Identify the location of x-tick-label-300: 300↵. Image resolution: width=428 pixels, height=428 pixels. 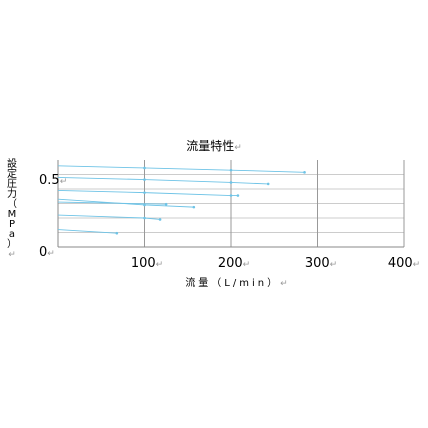
(321, 263).